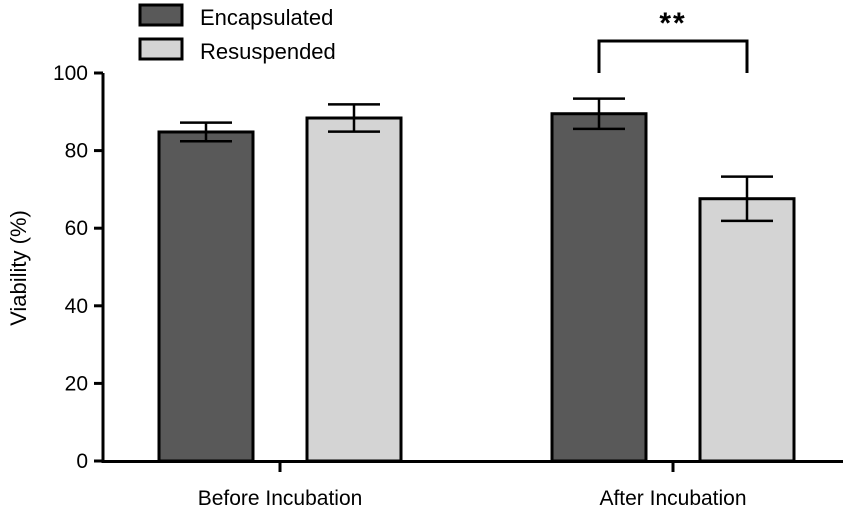 Image resolution: width=851 pixels, height=512 pixels. What do you see at coordinates (70, 73) in the screenshot?
I see `y-tick-label: 100` at bounding box center [70, 73].